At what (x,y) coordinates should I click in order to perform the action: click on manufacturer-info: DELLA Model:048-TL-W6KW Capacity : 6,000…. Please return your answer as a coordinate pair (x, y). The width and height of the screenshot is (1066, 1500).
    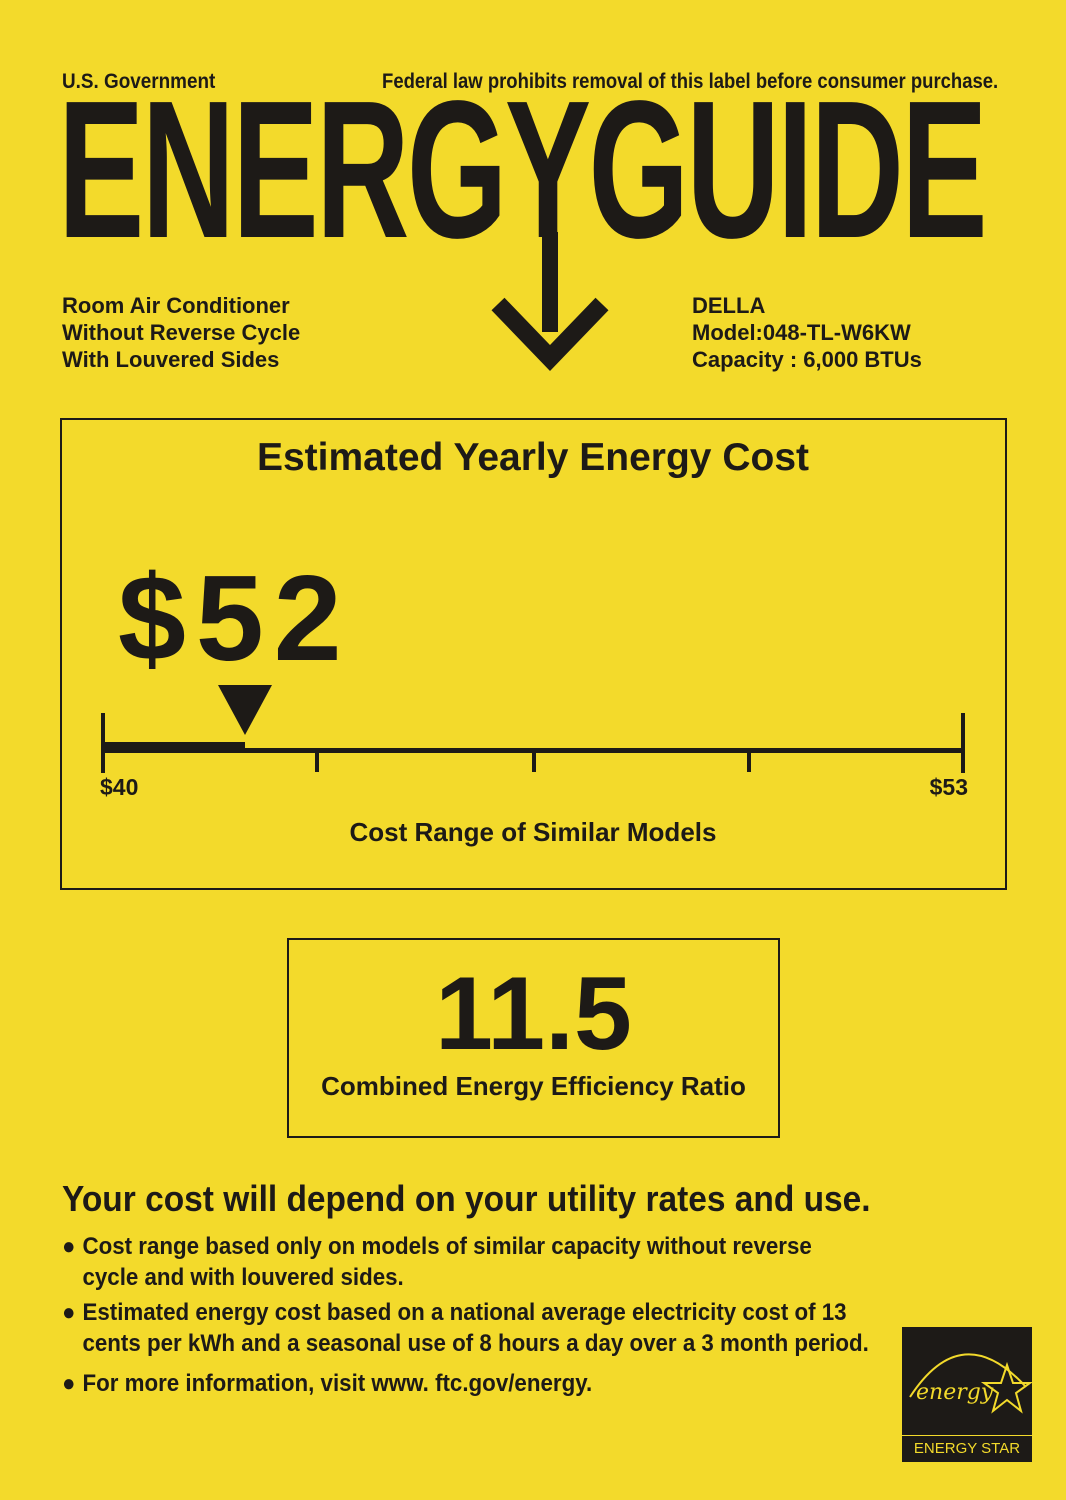
    Looking at the image, I should click on (807, 332).